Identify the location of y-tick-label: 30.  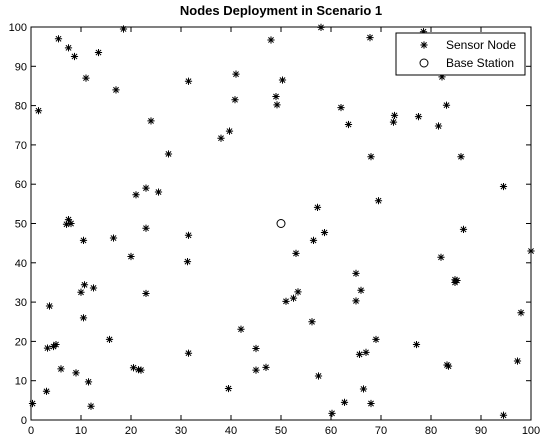
(21, 303).